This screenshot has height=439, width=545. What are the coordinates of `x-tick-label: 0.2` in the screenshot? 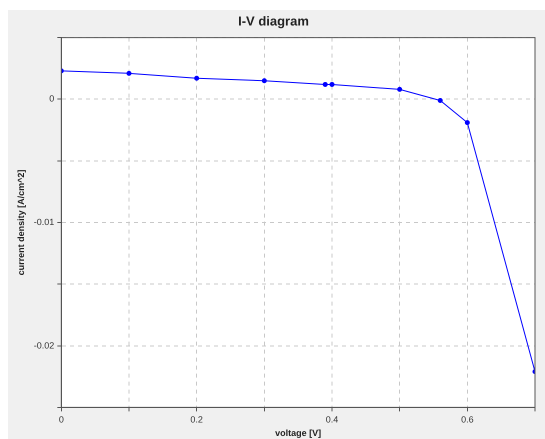 It's located at (196, 419).